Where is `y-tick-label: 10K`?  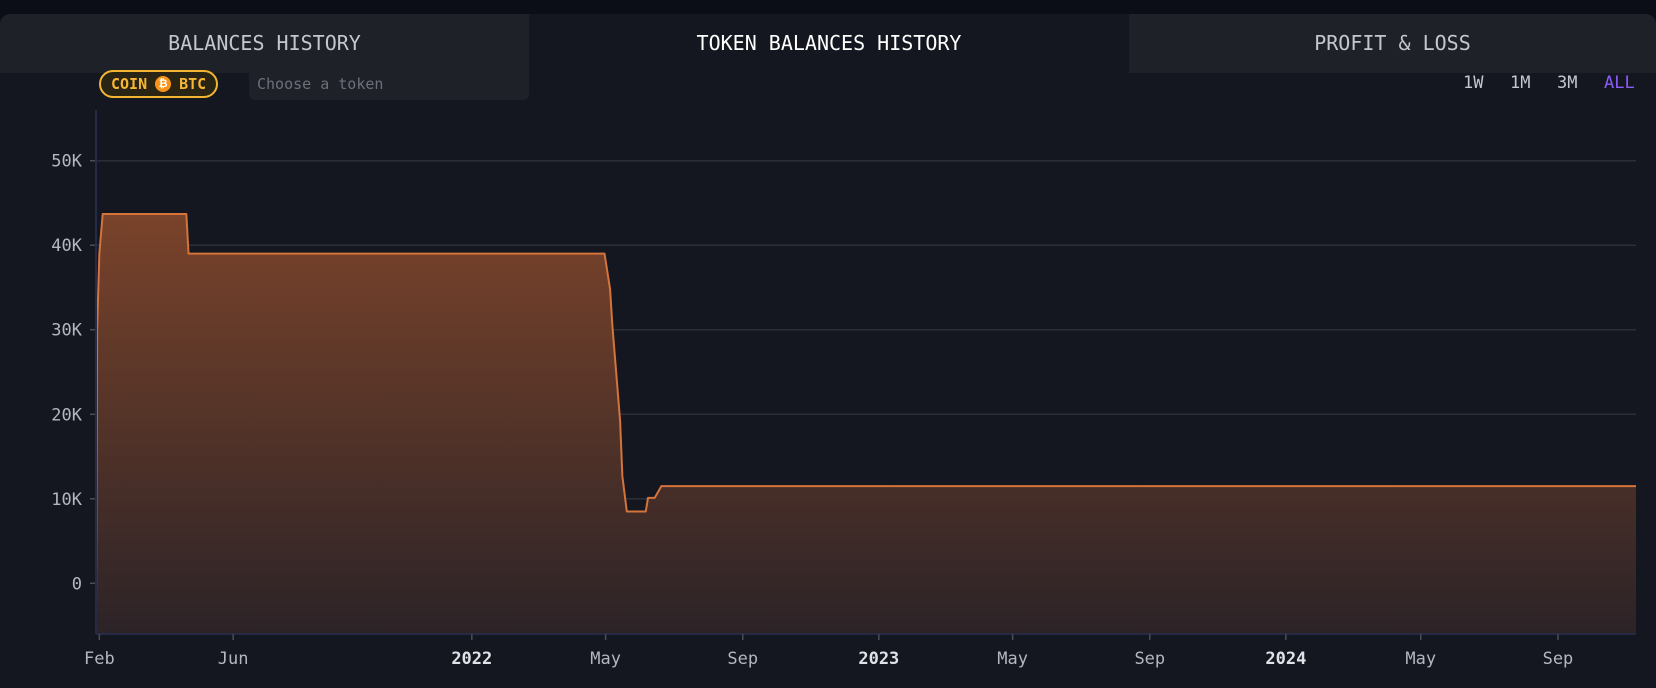 y-tick-label: 10K is located at coordinates (66, 500).